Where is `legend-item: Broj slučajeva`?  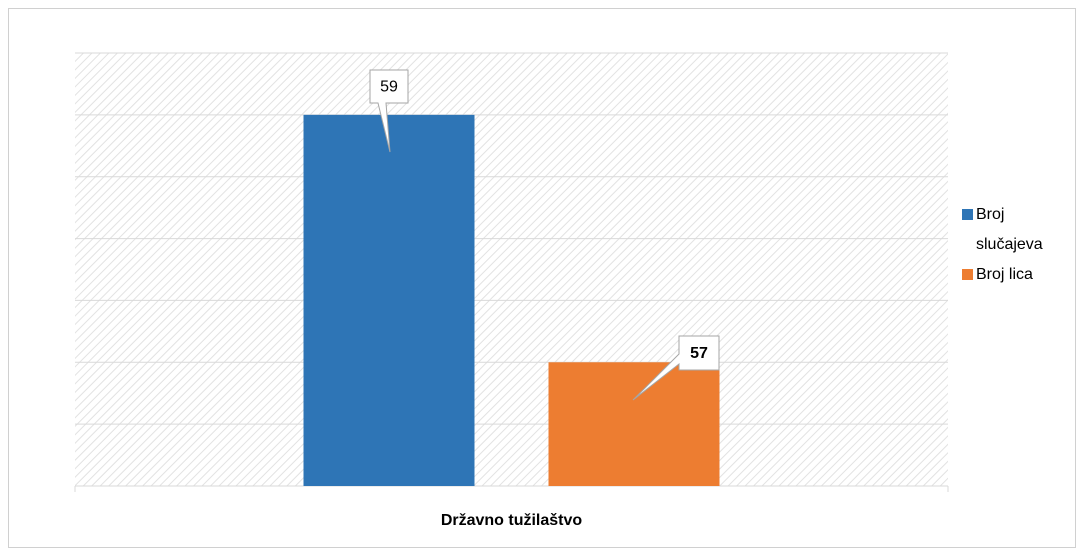 legend-item: Broj slučajeva is located at coordinates (1015, 230).